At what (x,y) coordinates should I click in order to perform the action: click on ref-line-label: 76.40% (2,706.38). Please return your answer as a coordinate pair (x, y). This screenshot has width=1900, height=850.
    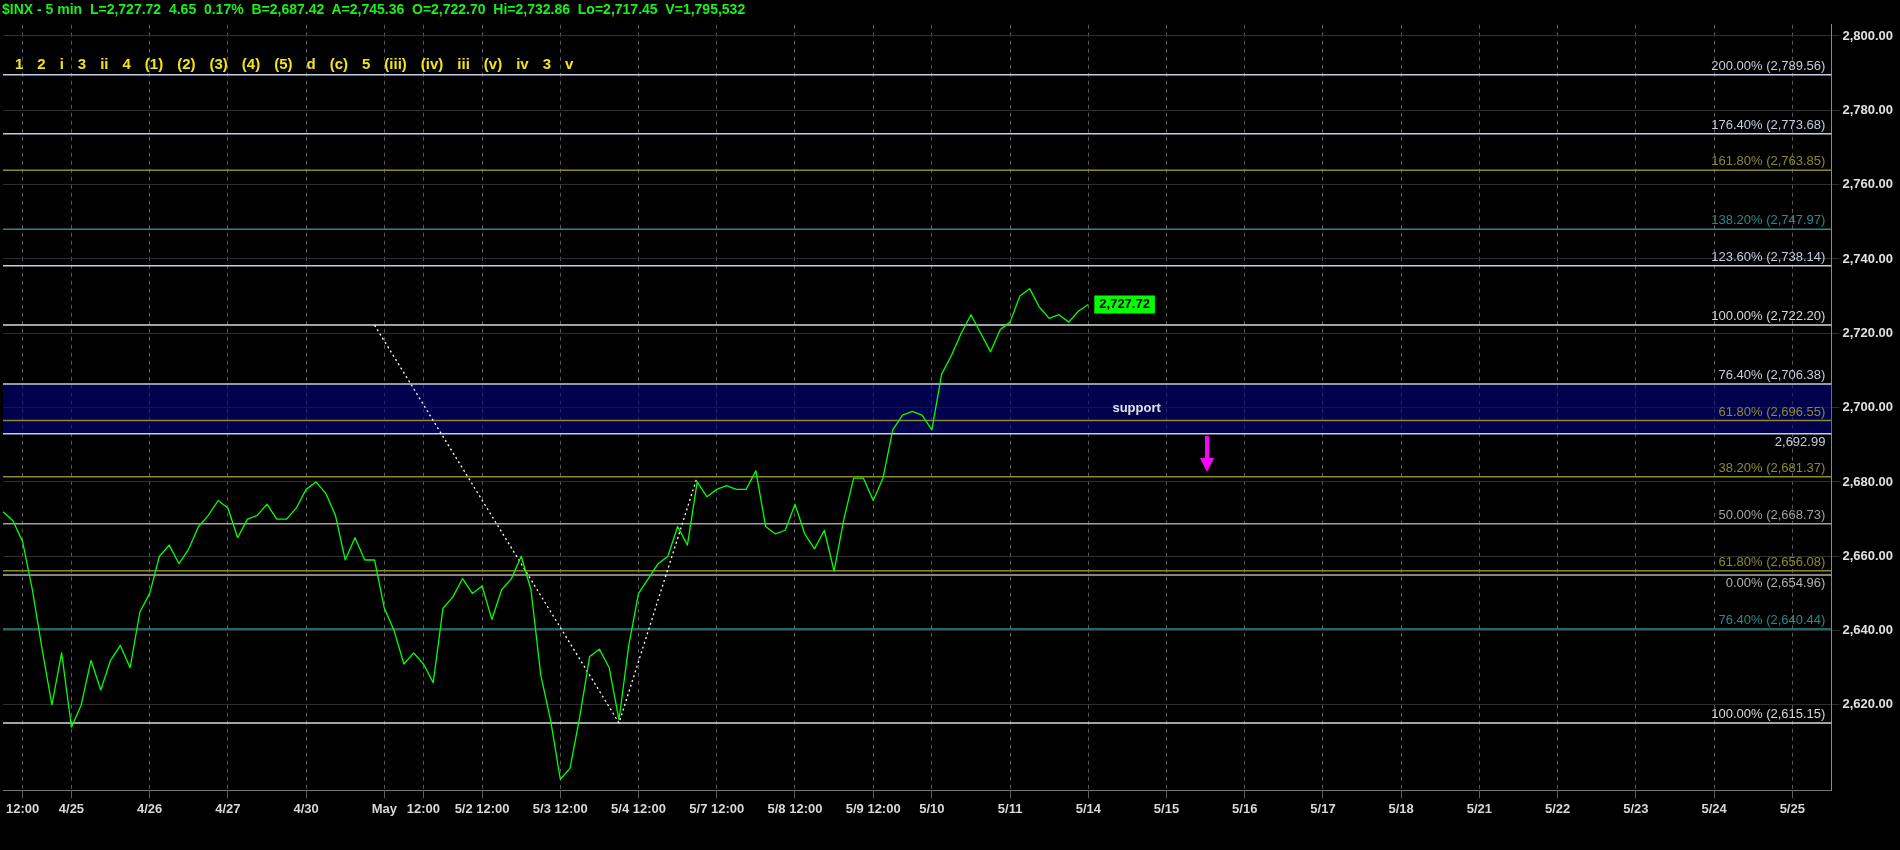
    Looking at the image, I should click on (1772, 374).